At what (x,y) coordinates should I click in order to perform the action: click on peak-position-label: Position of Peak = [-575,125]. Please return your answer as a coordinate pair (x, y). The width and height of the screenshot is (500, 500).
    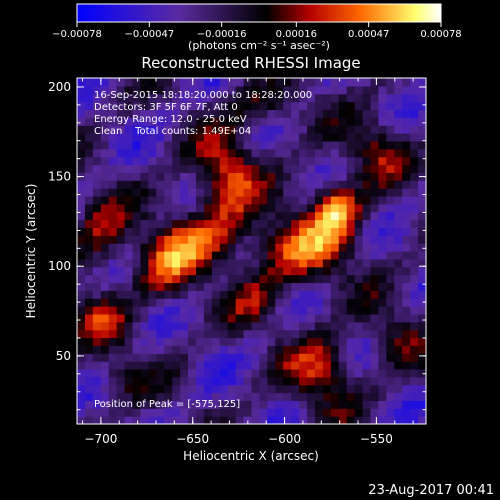
    Looking at the image, I should click on (167, 404).